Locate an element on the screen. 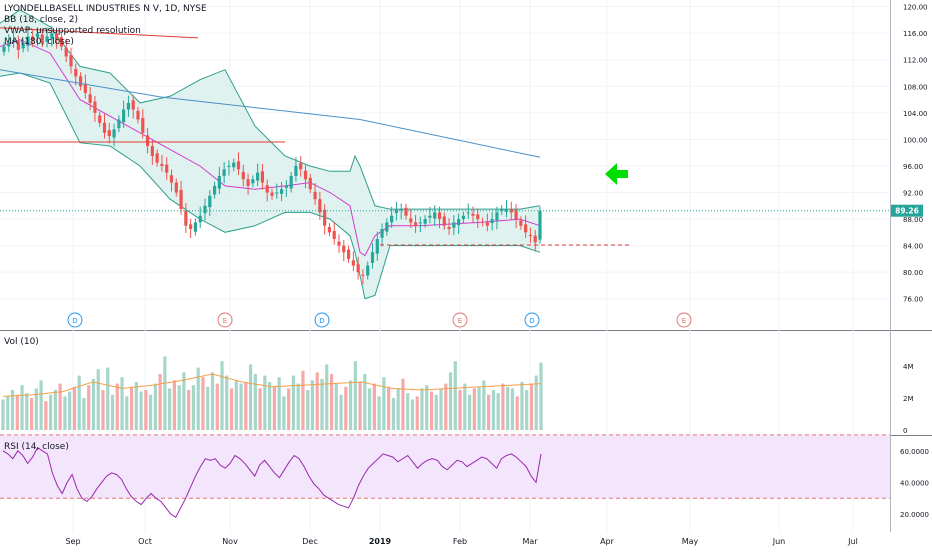 The image size is (932, 554). ma-legend: MA (180, close) is located at coordinates (39, 42).